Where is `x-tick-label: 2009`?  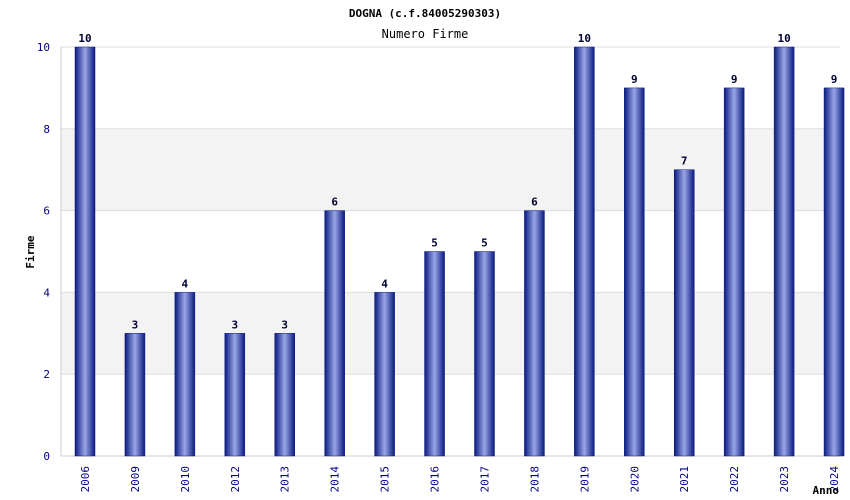
x-tick-label: 2009 is located at coordinates (135, 479).